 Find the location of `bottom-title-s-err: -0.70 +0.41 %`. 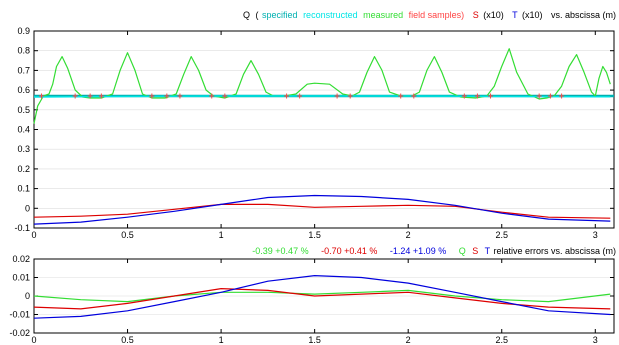

bottom-title-s-err: -0.70 +0.41 % is located at coordinates (349, 251).